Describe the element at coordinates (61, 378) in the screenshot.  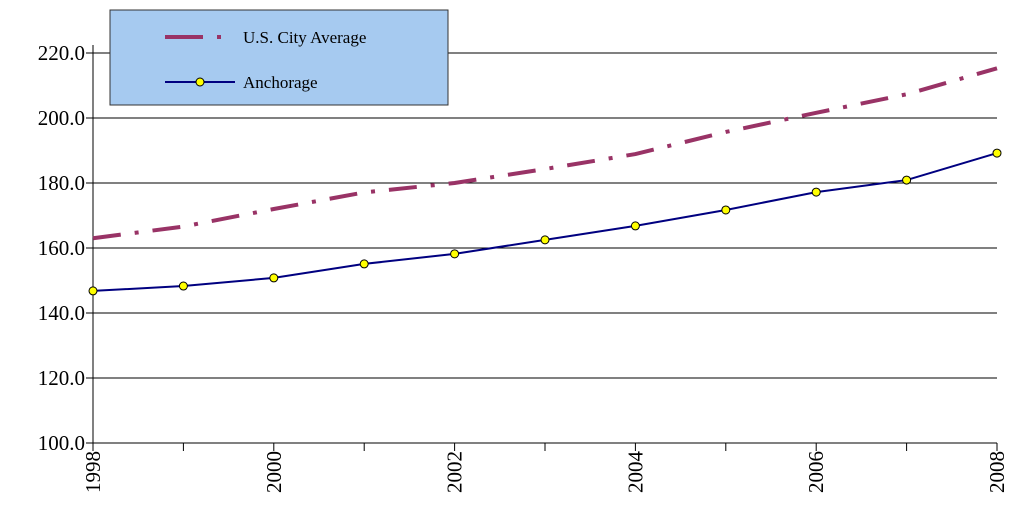
I see `y-tick-label: 120.0` at that location.